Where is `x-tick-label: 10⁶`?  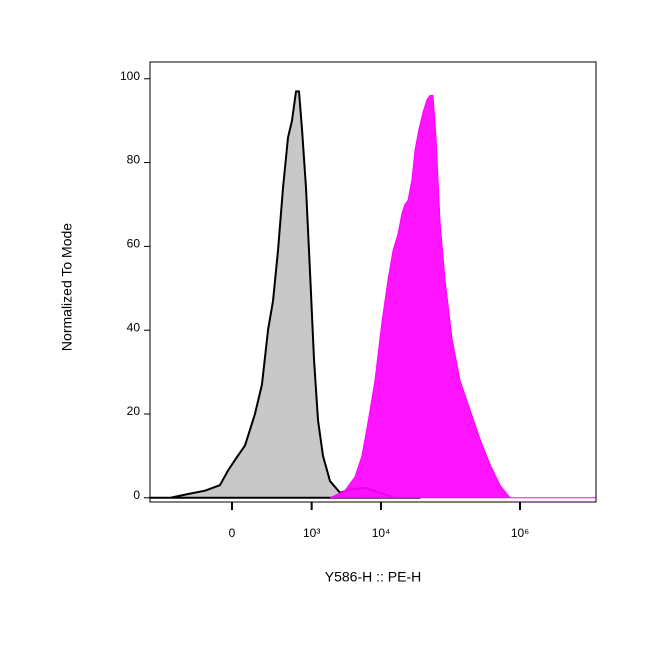 x-tick-label: 10⁶ is located at coordinates (520, 533).